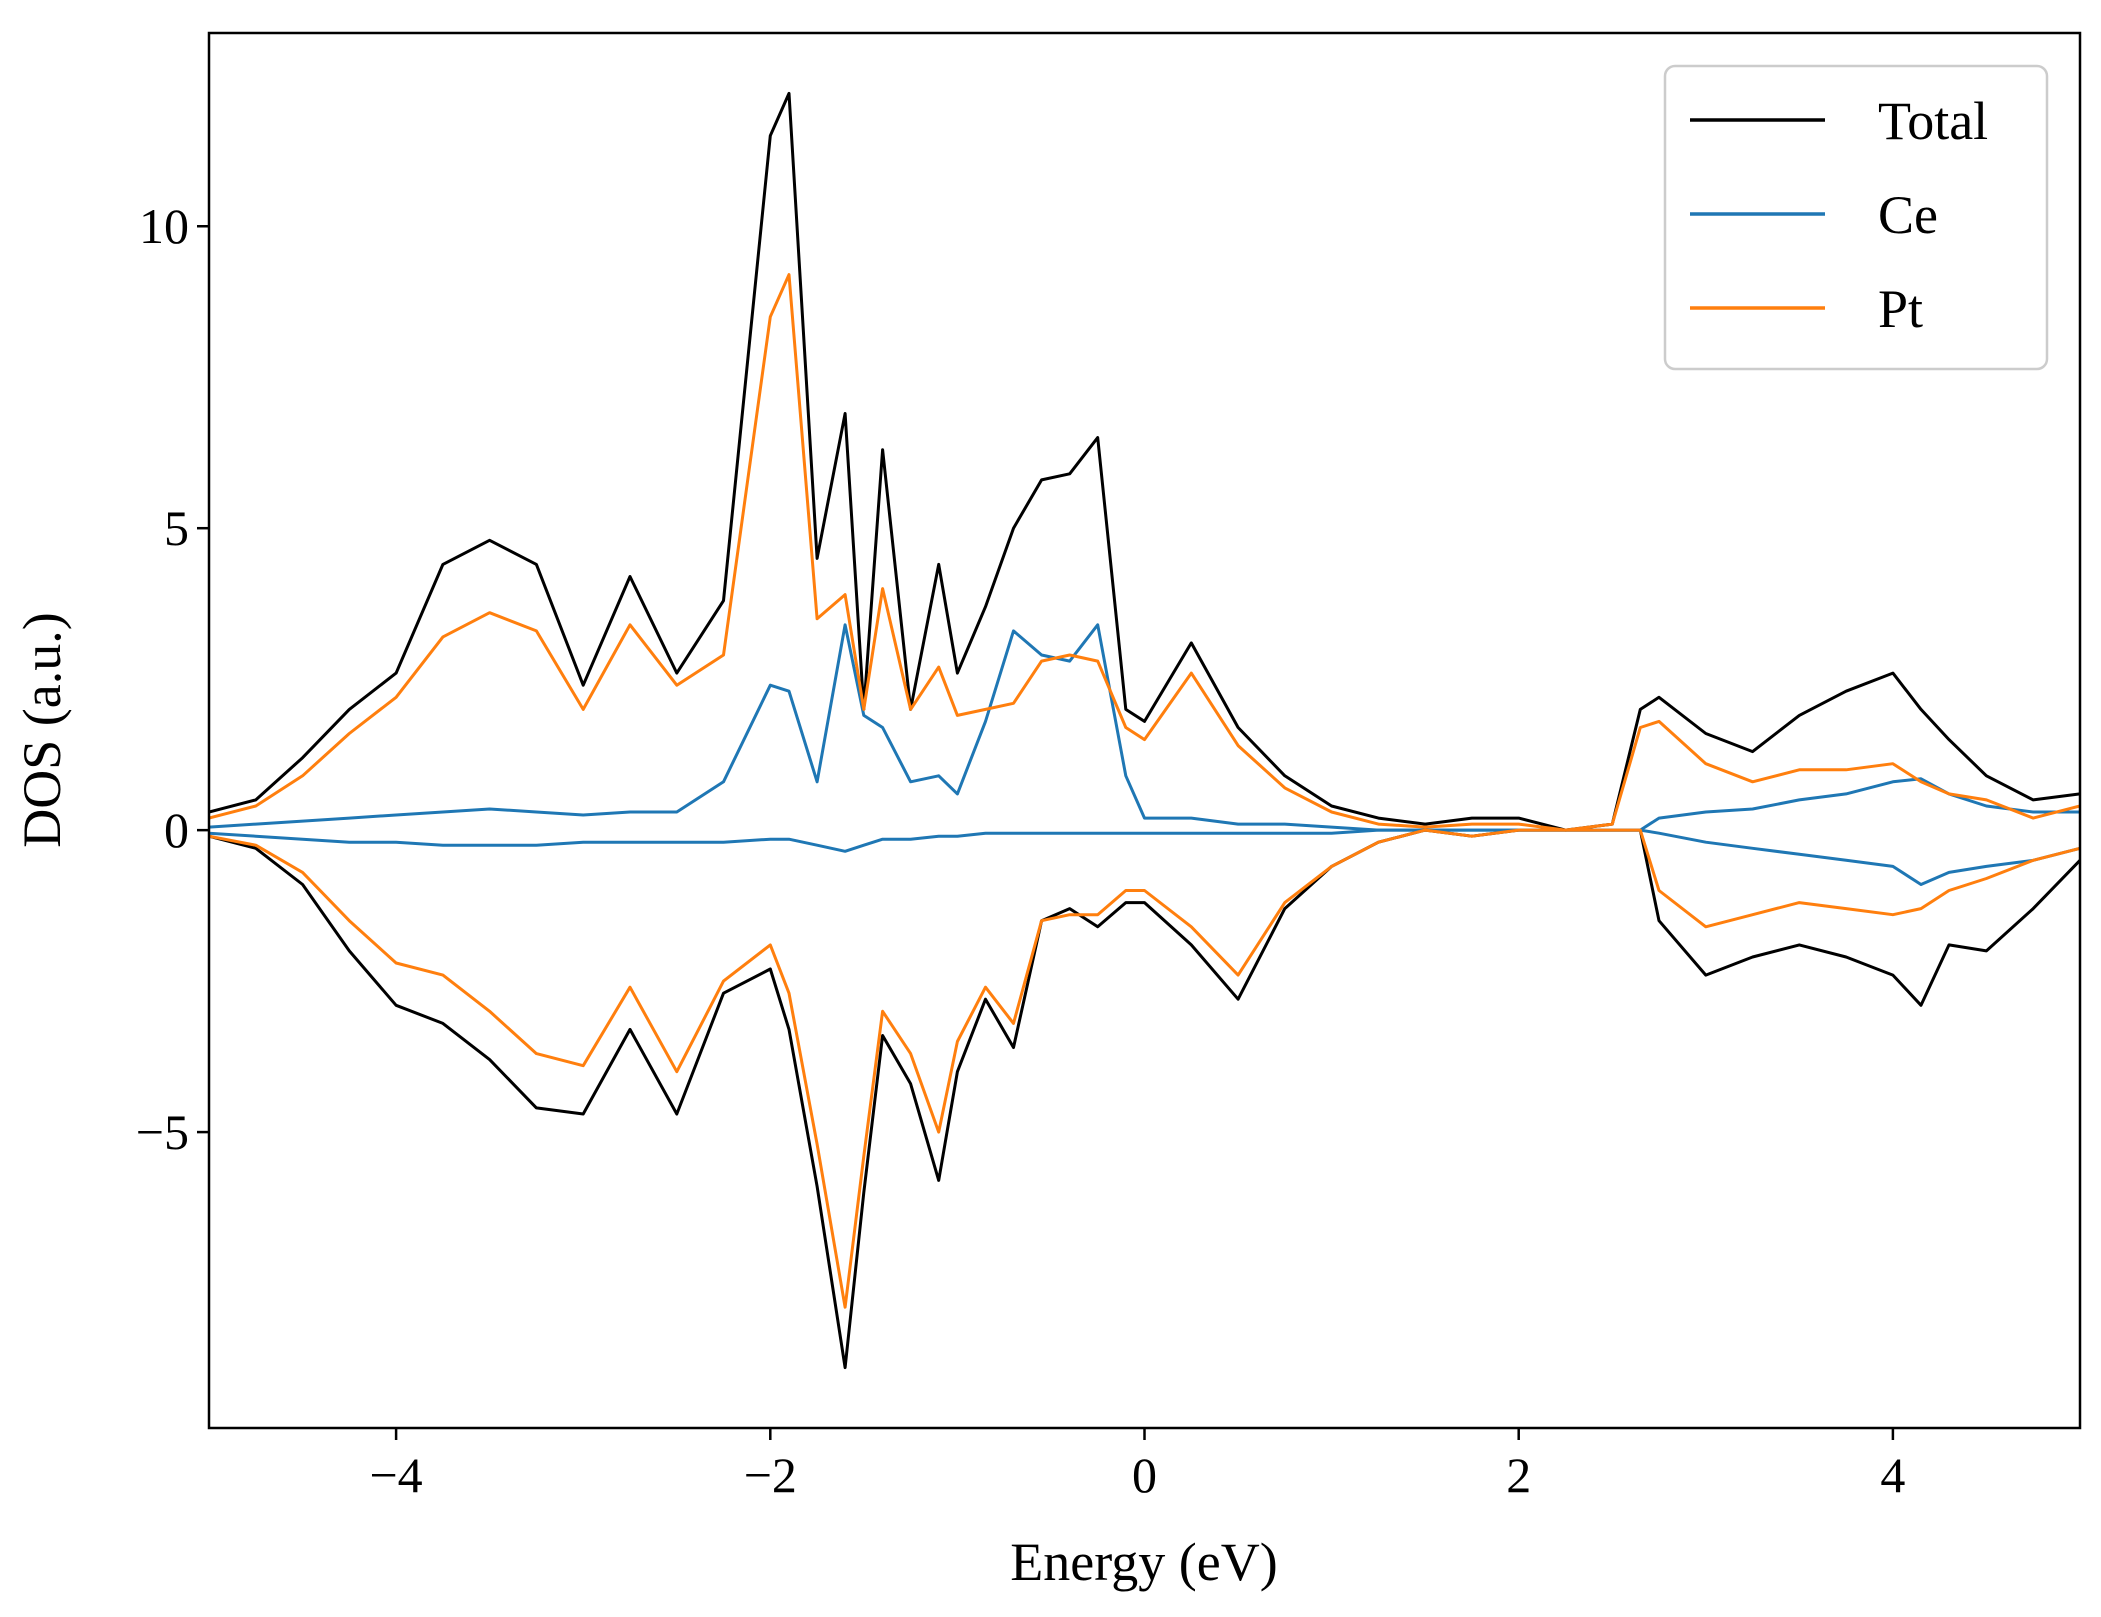 The width and height of the screenshot is (2101, 1617). Describe the element at coordinates (176, 528) in the screenshot. I see `y-tick-label: 5` at that location.